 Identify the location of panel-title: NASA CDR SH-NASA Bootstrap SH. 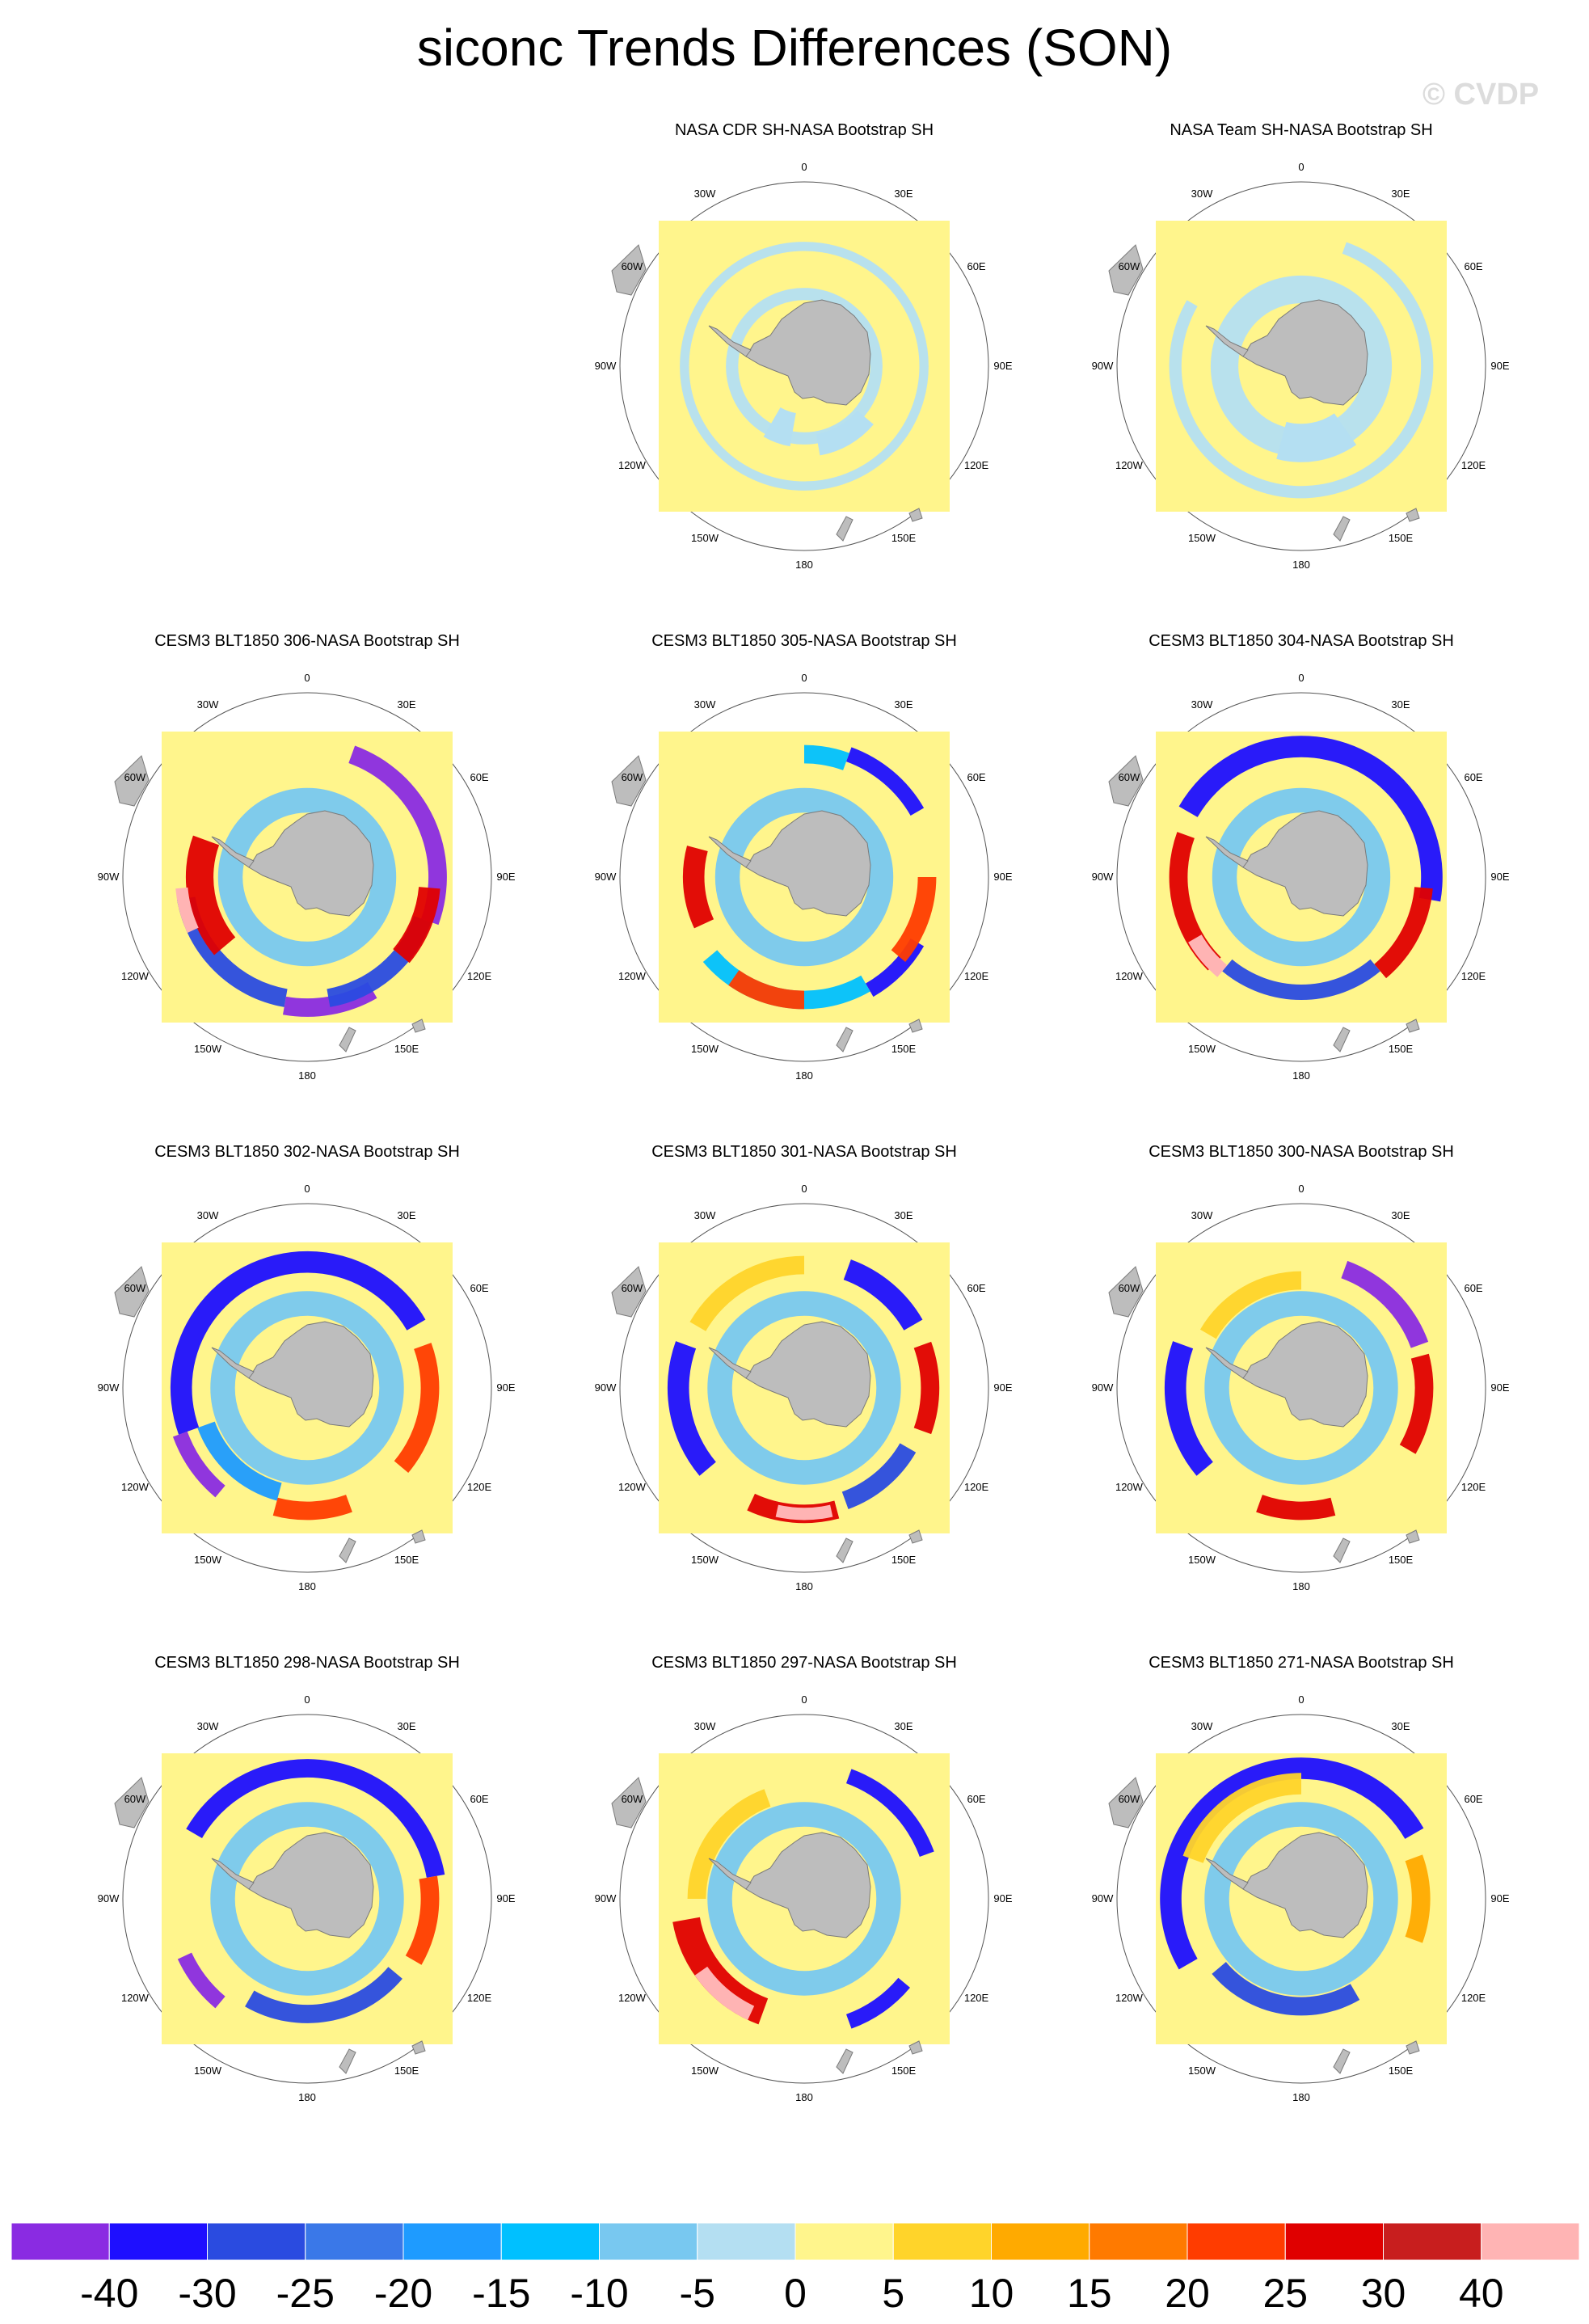
(804, 130).